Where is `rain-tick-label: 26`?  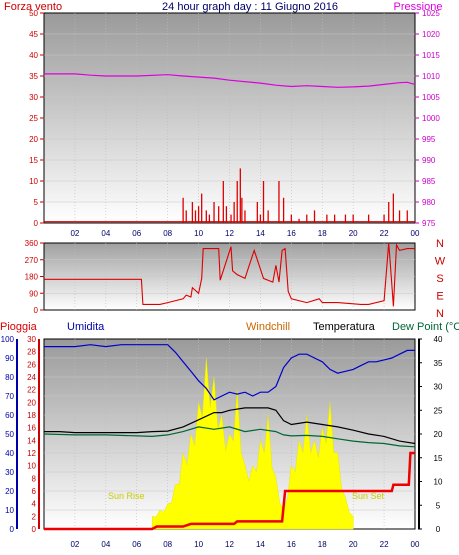
rain-tick-label: 26 is located at coordinates (31, 364).